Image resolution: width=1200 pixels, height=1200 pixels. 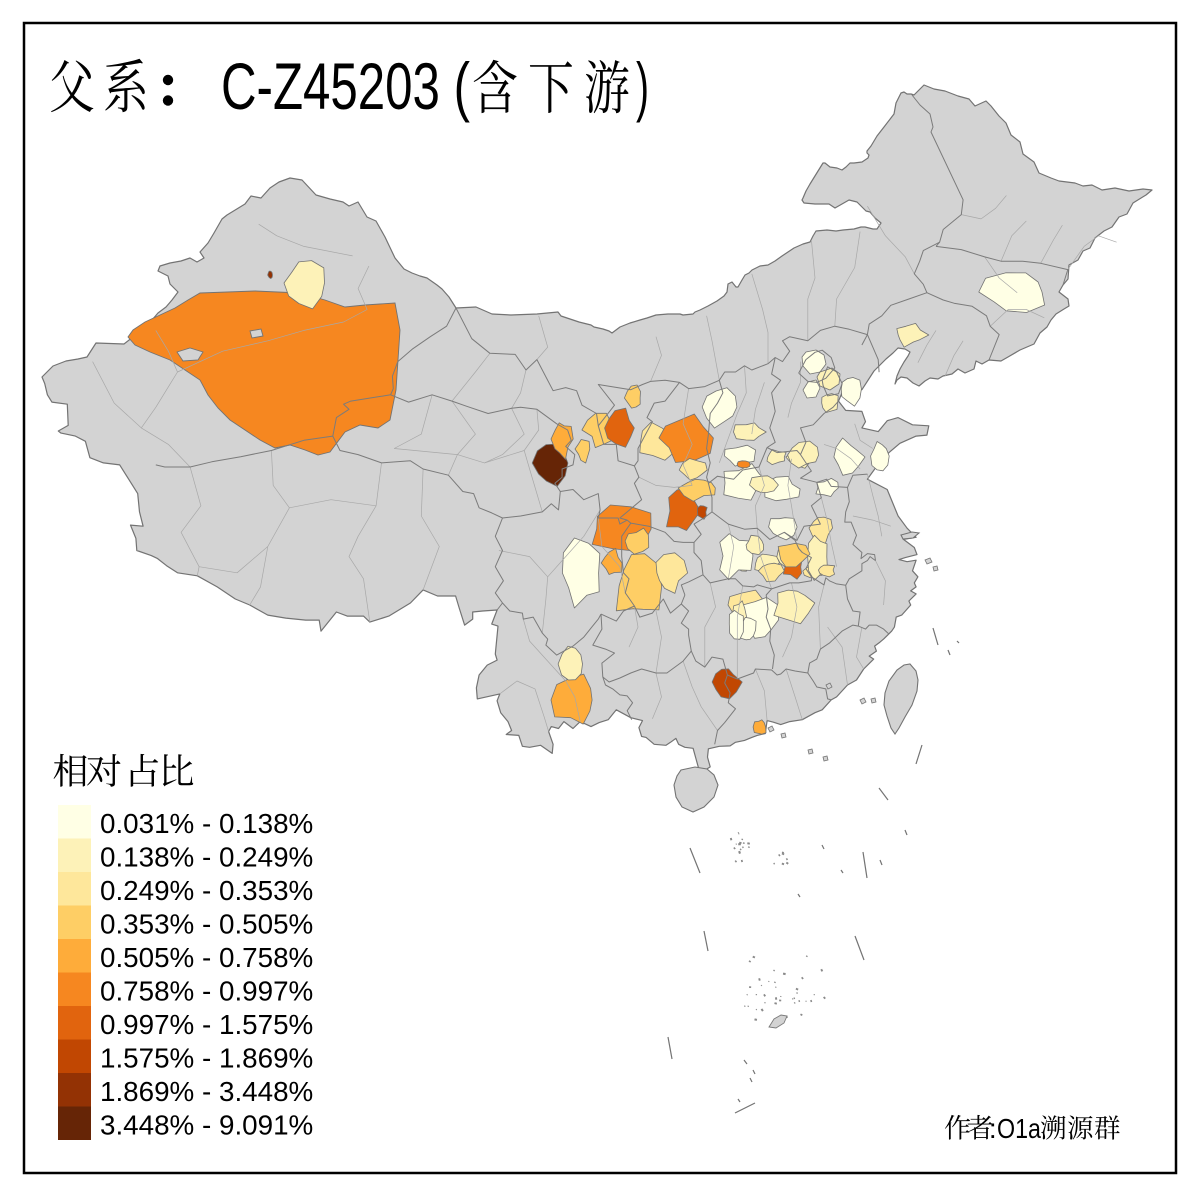 I want to click on svg-text: 0.353% - 0.505%, so click(x=206, y=924).